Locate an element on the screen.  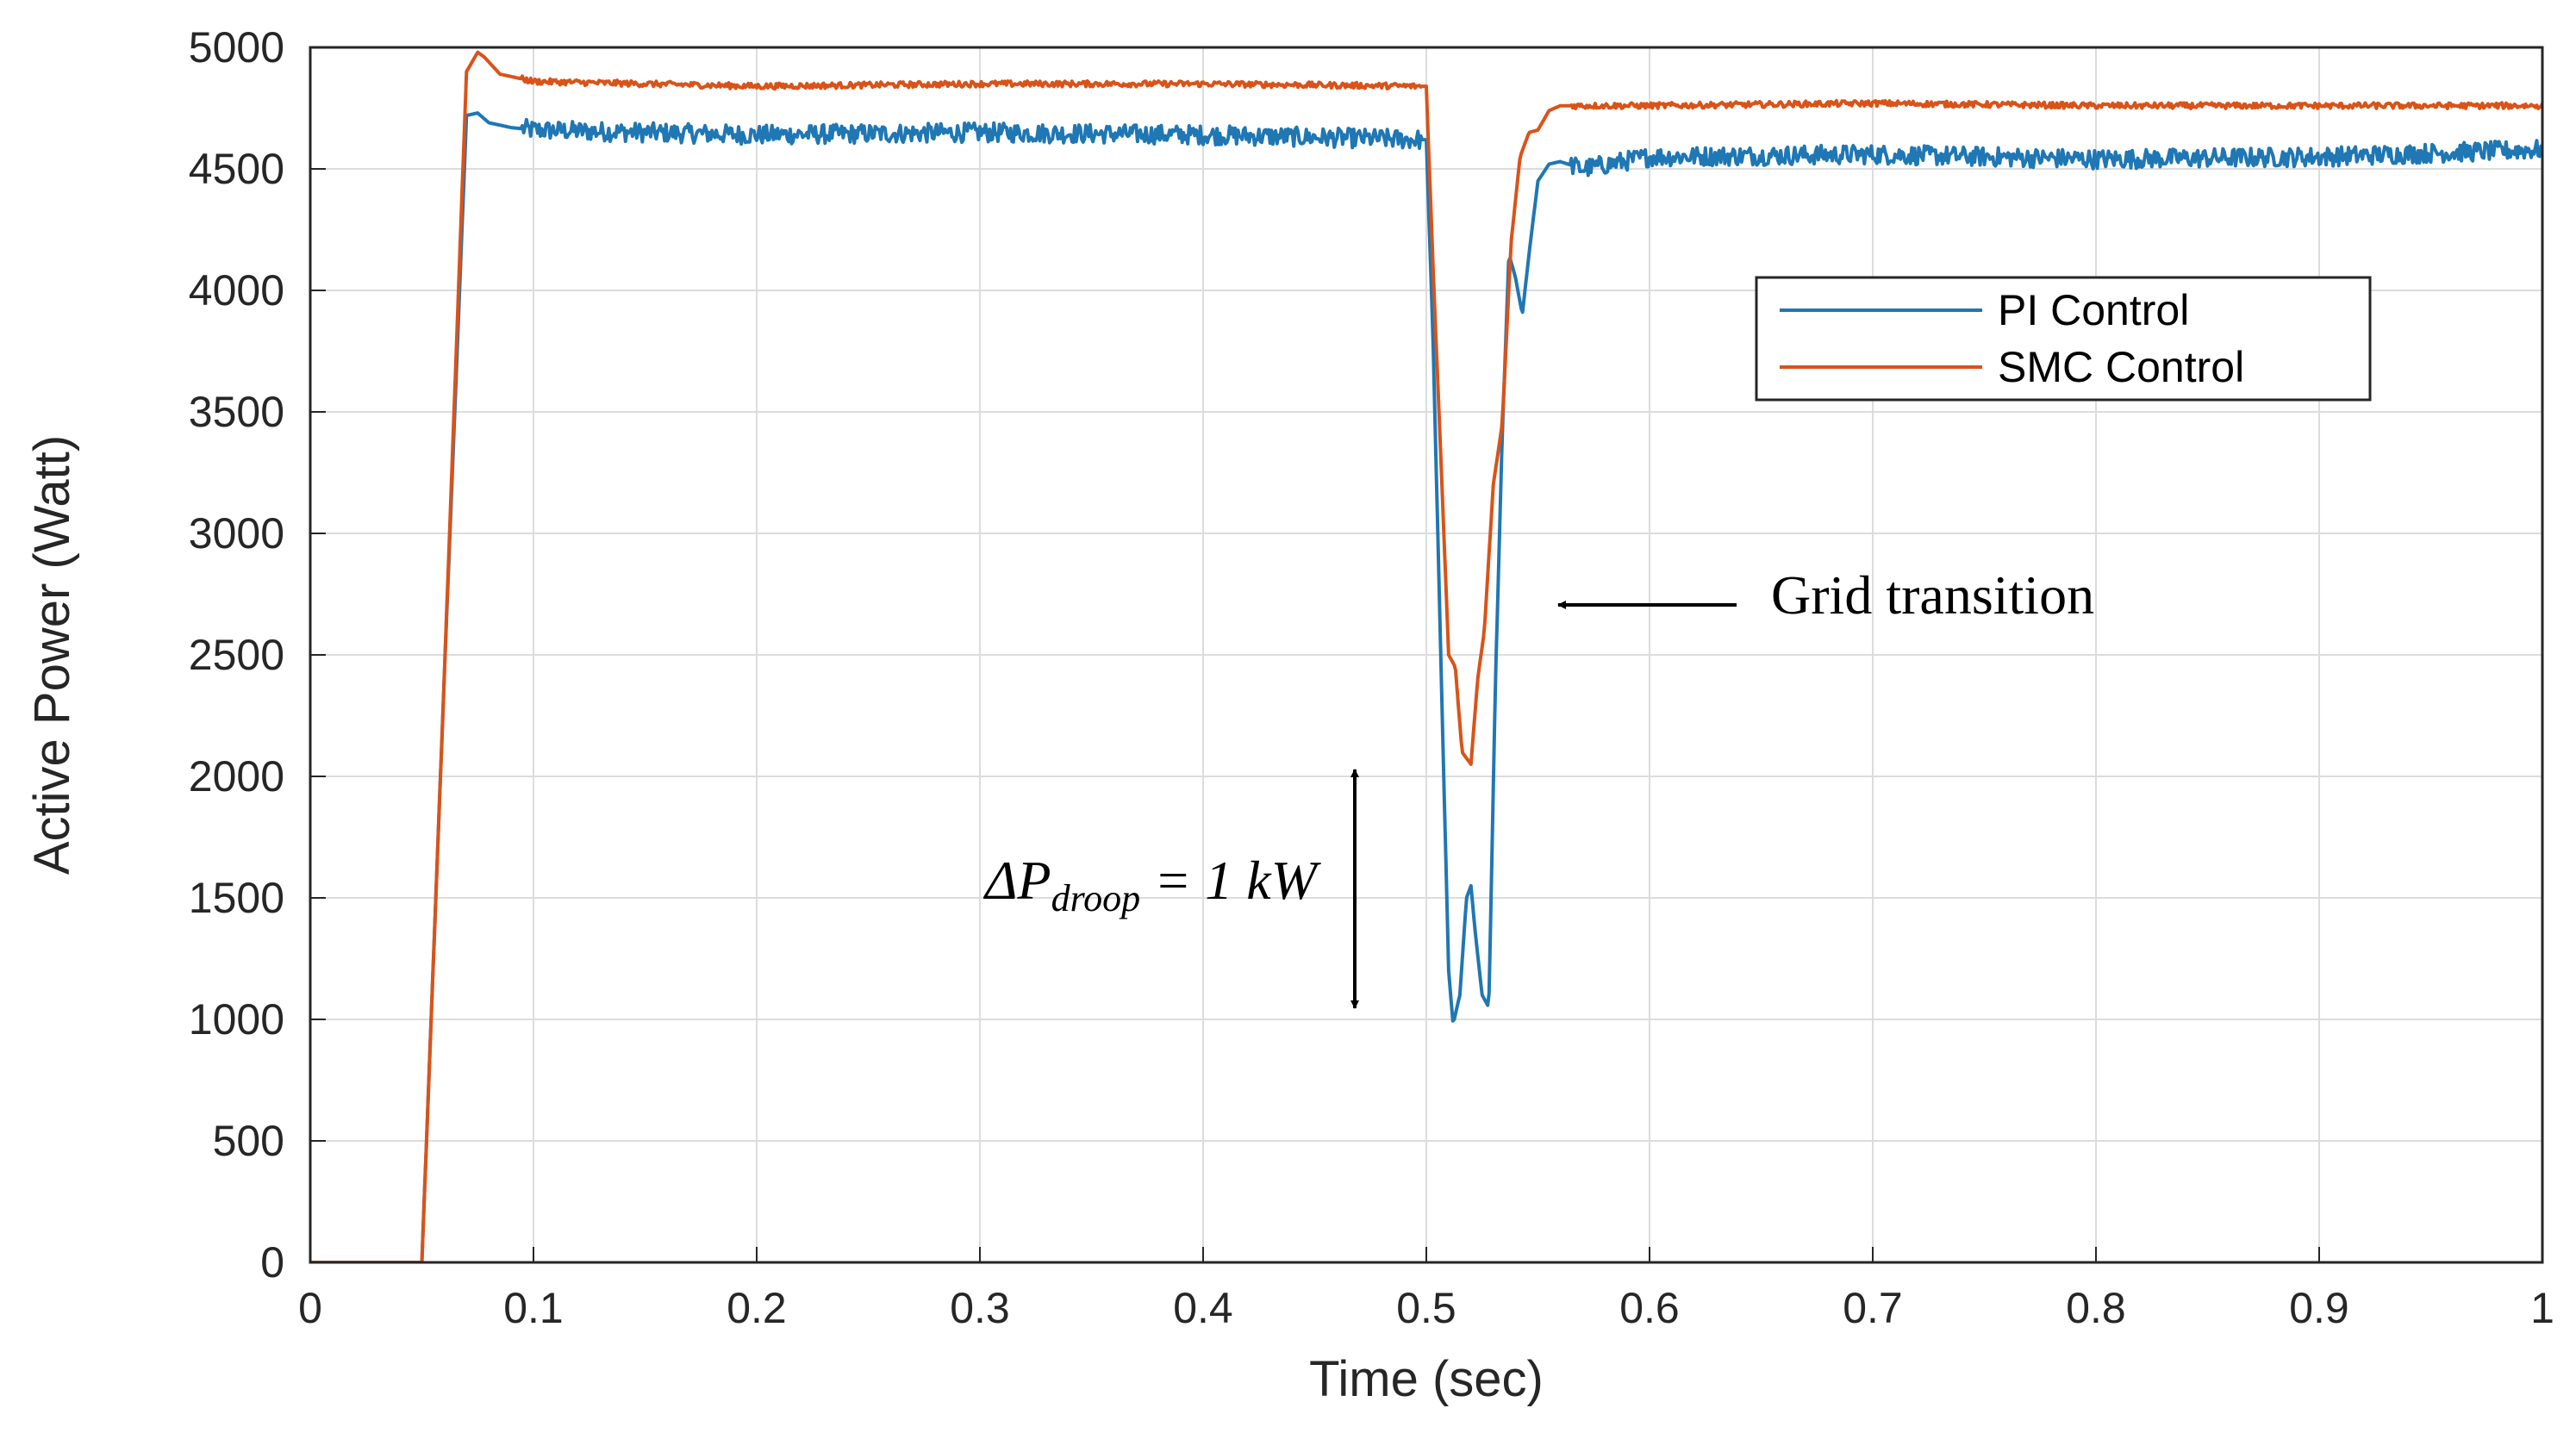
droop-label: ΔPdroop = 1 kW is located at coordinates (1152, 885).